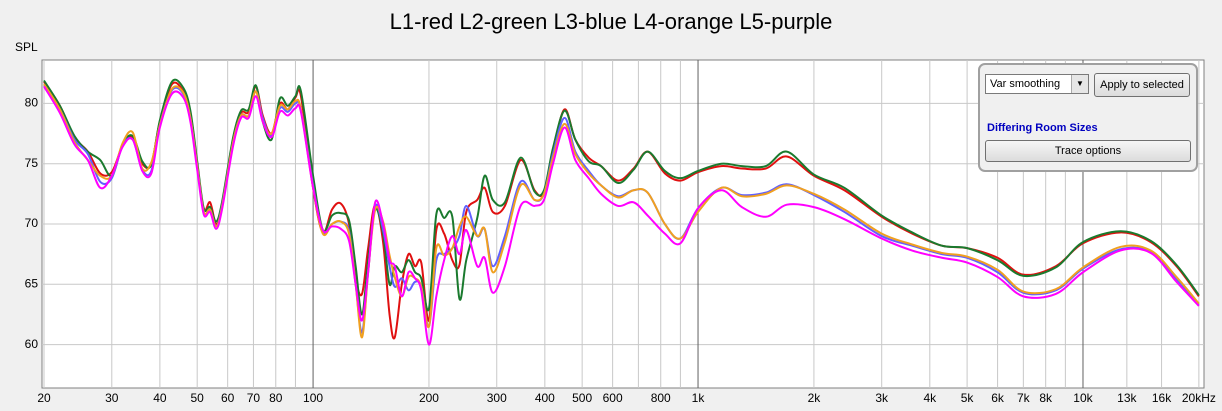 The image size is (1222, 411). Describe the element at coordinates (198, 398) in the screenshot. I see `x-tick-label: 50` at that location.